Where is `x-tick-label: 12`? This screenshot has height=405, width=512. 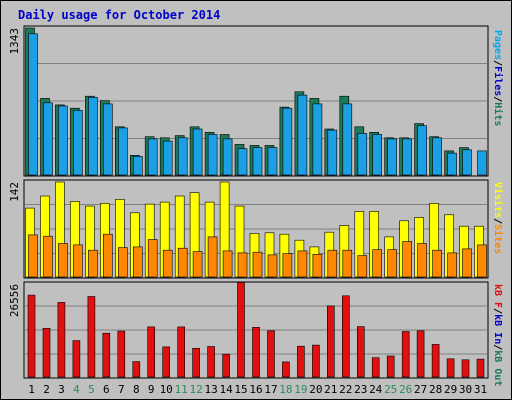 x-tick-label: 12 is located at coordinates (195, 389).